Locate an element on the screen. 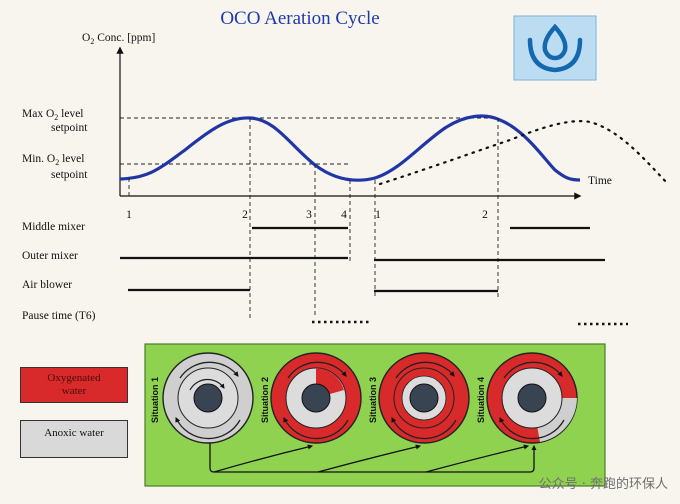  transition-arrows is located at coordinates (373, 458).